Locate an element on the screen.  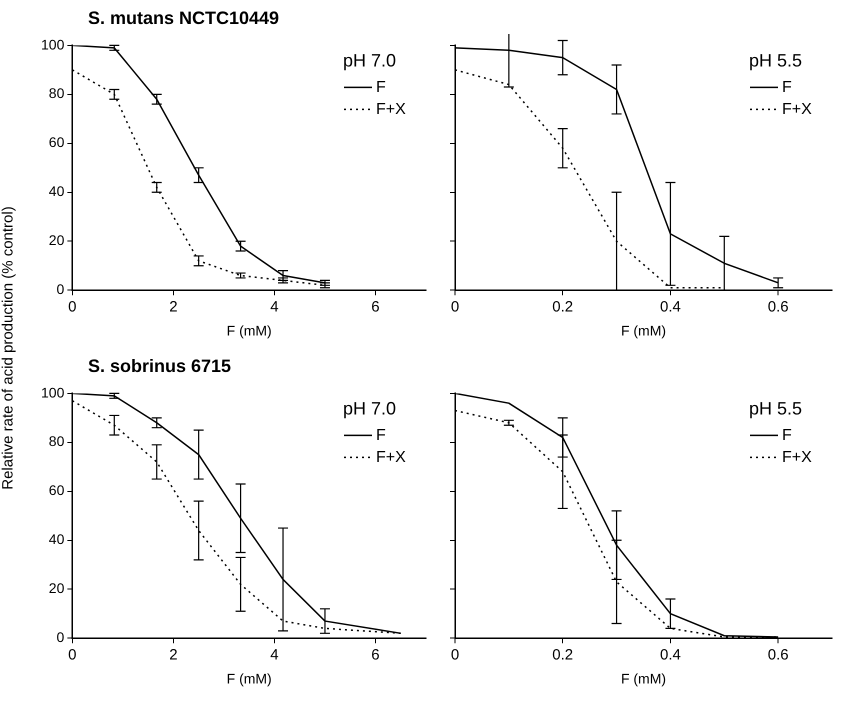
y-axis-title: Relative rate of acid production (% control) is located at coordinates (8, 348).